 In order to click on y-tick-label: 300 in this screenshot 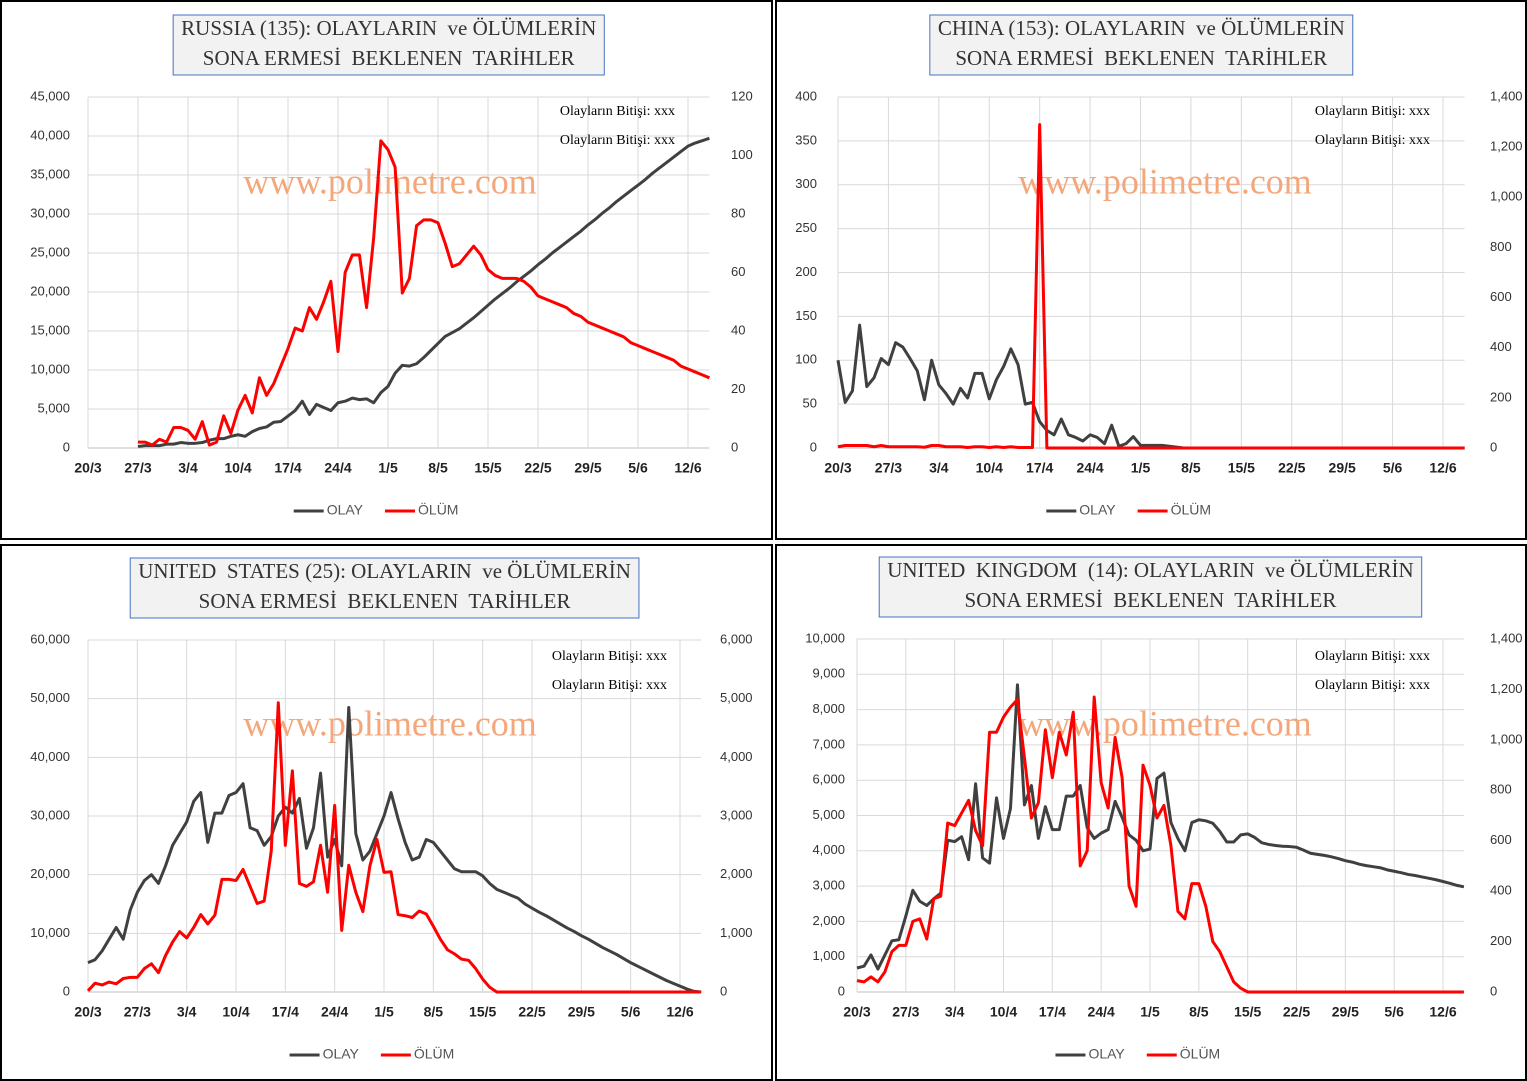, I will do `click(806, 183)`.